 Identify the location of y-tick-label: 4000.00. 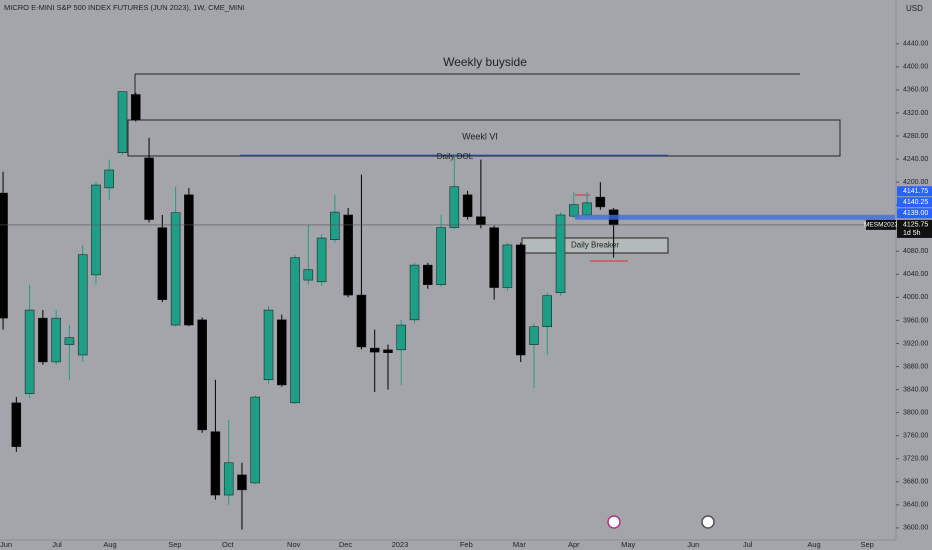
(915, 297).